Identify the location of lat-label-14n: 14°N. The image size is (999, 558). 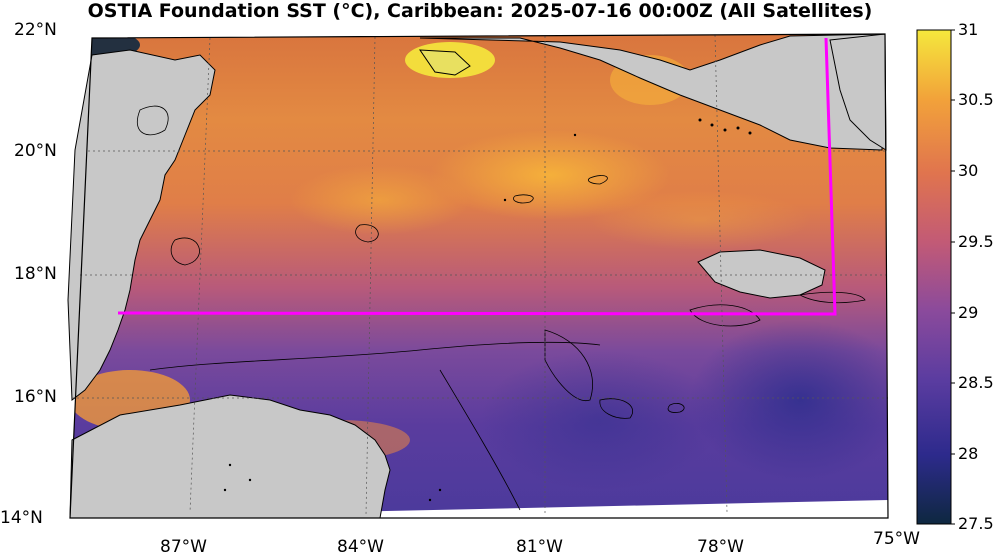
(21, 518).